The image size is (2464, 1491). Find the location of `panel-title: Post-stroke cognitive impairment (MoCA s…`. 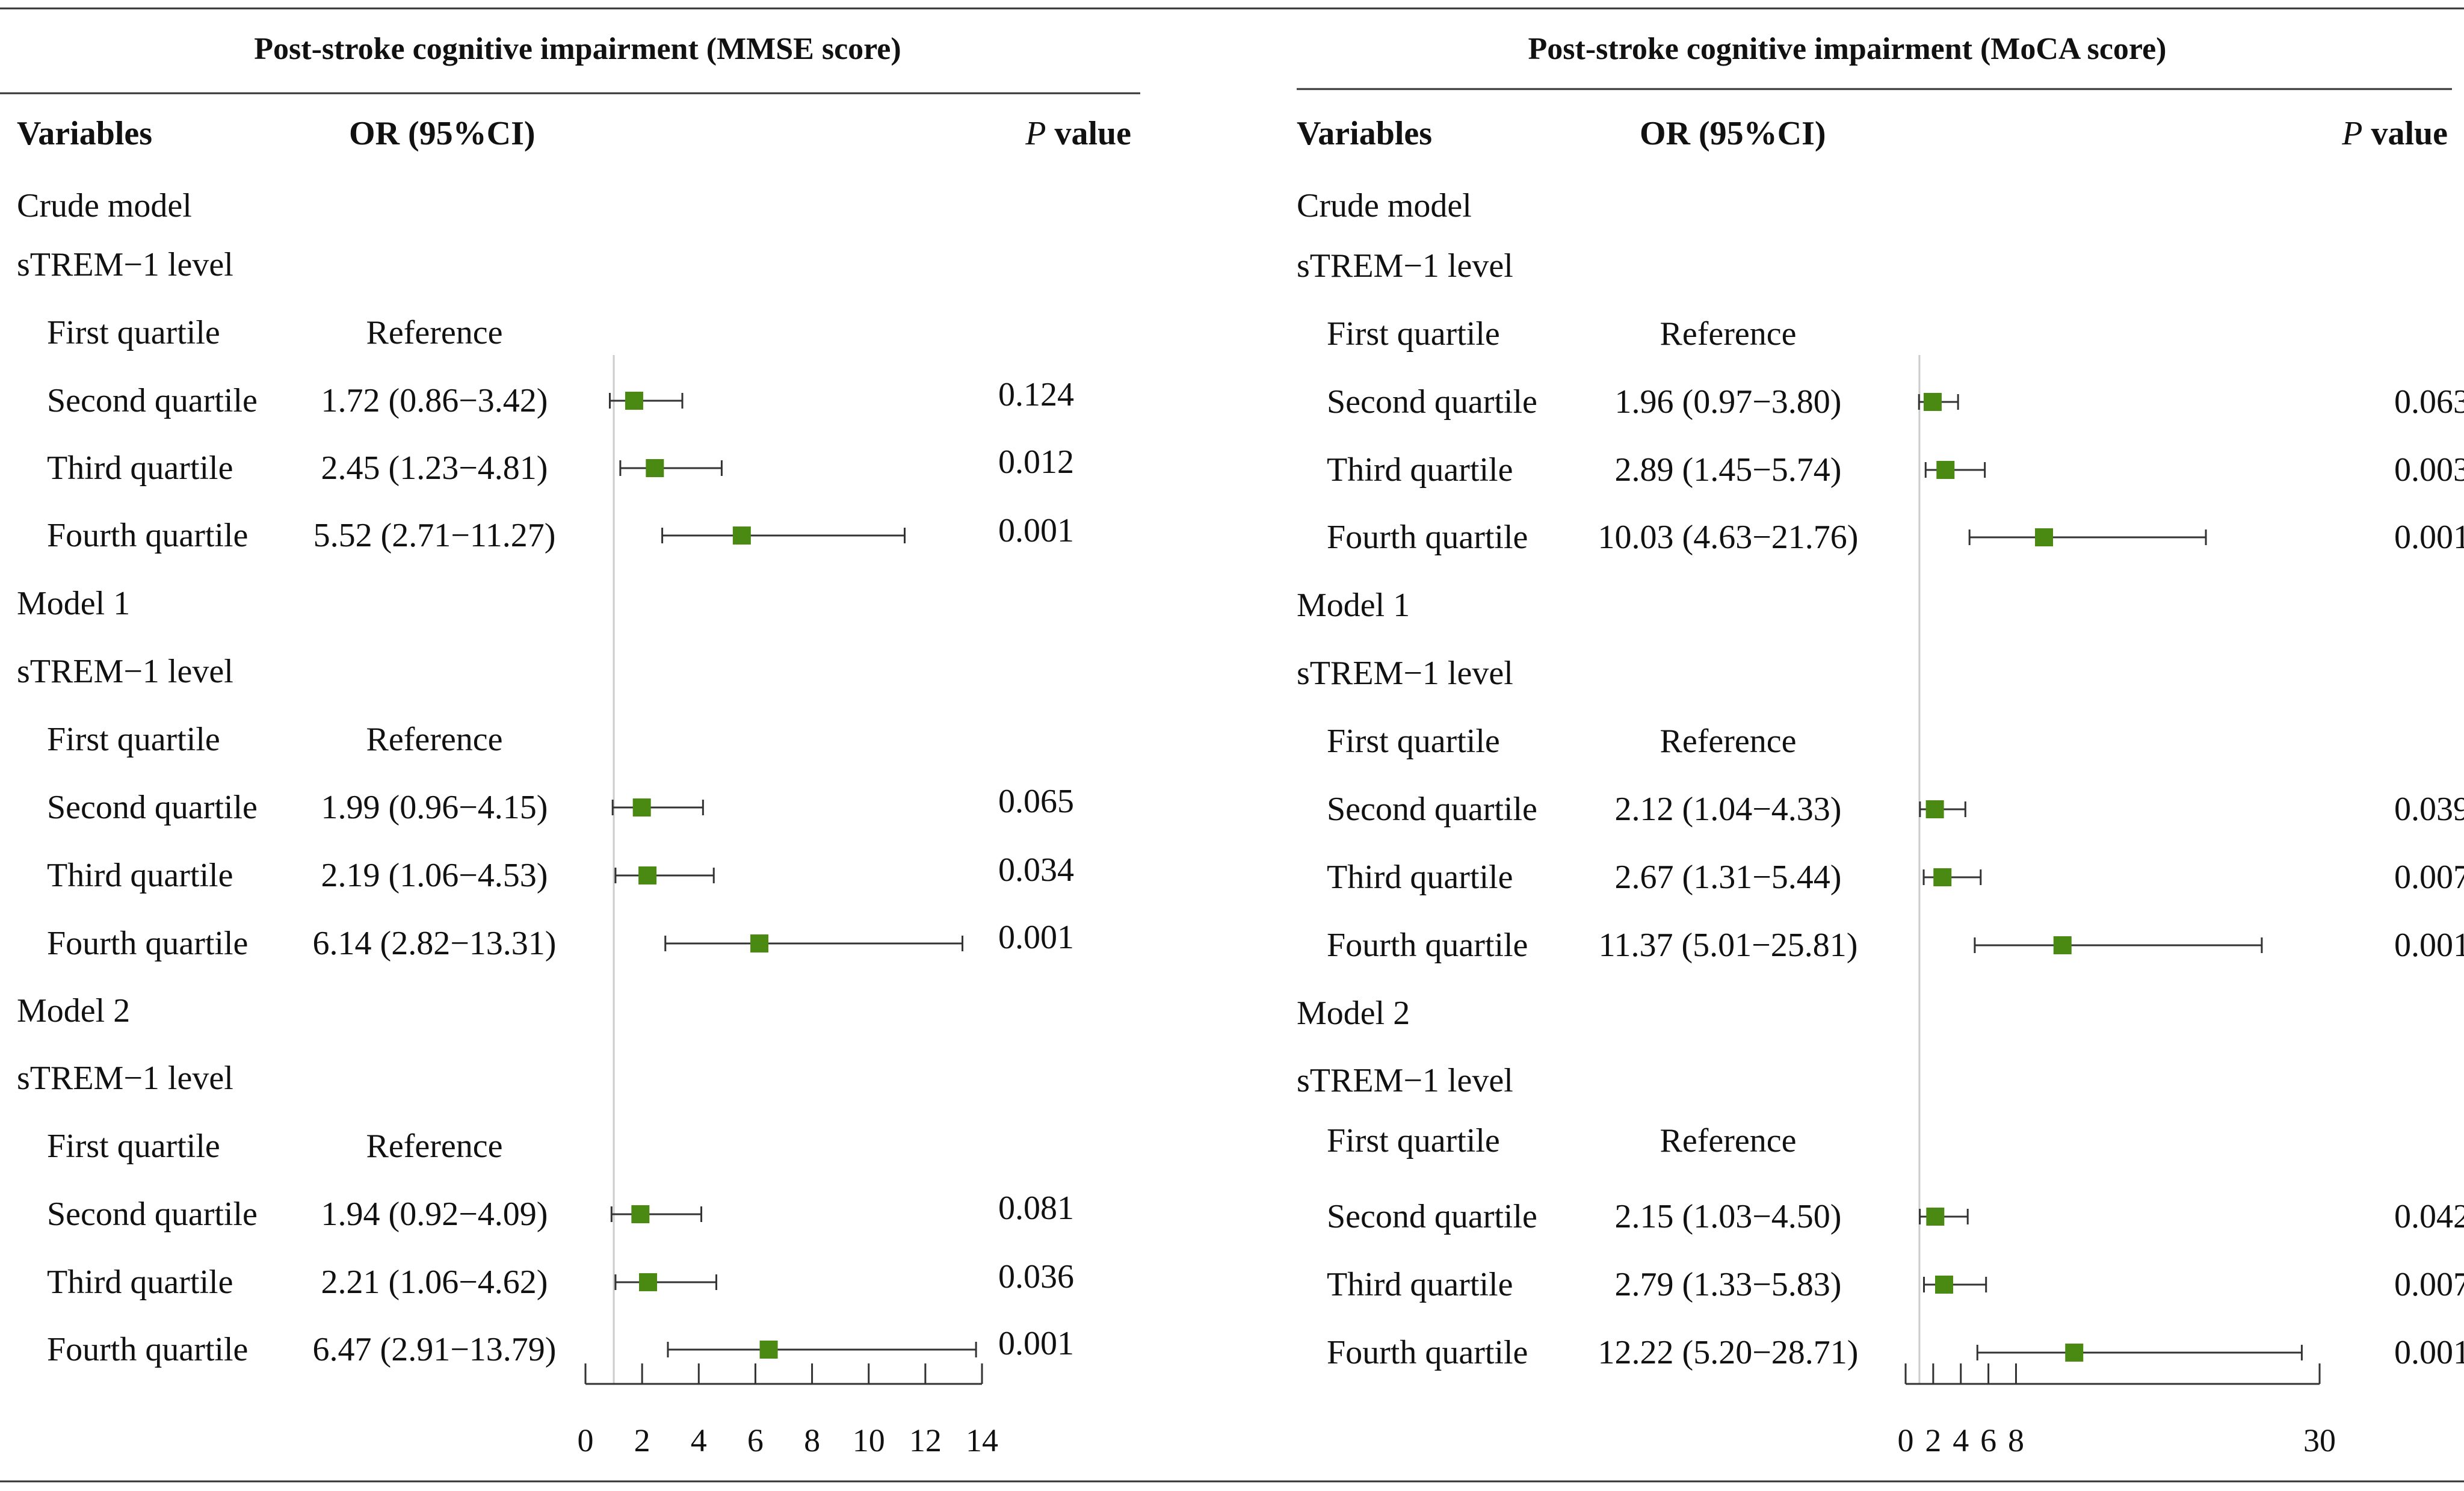

panel-title: Post-stroke cognitive impairment (MoCA s… is located at coordinates (1847, 49).